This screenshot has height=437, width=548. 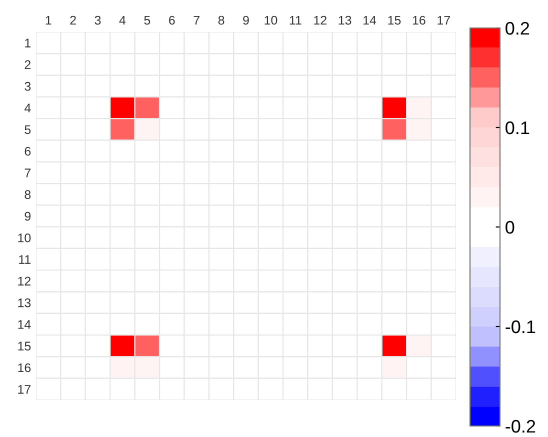 I want to click on y-tick-label: 13, so click(x=24, y=303).